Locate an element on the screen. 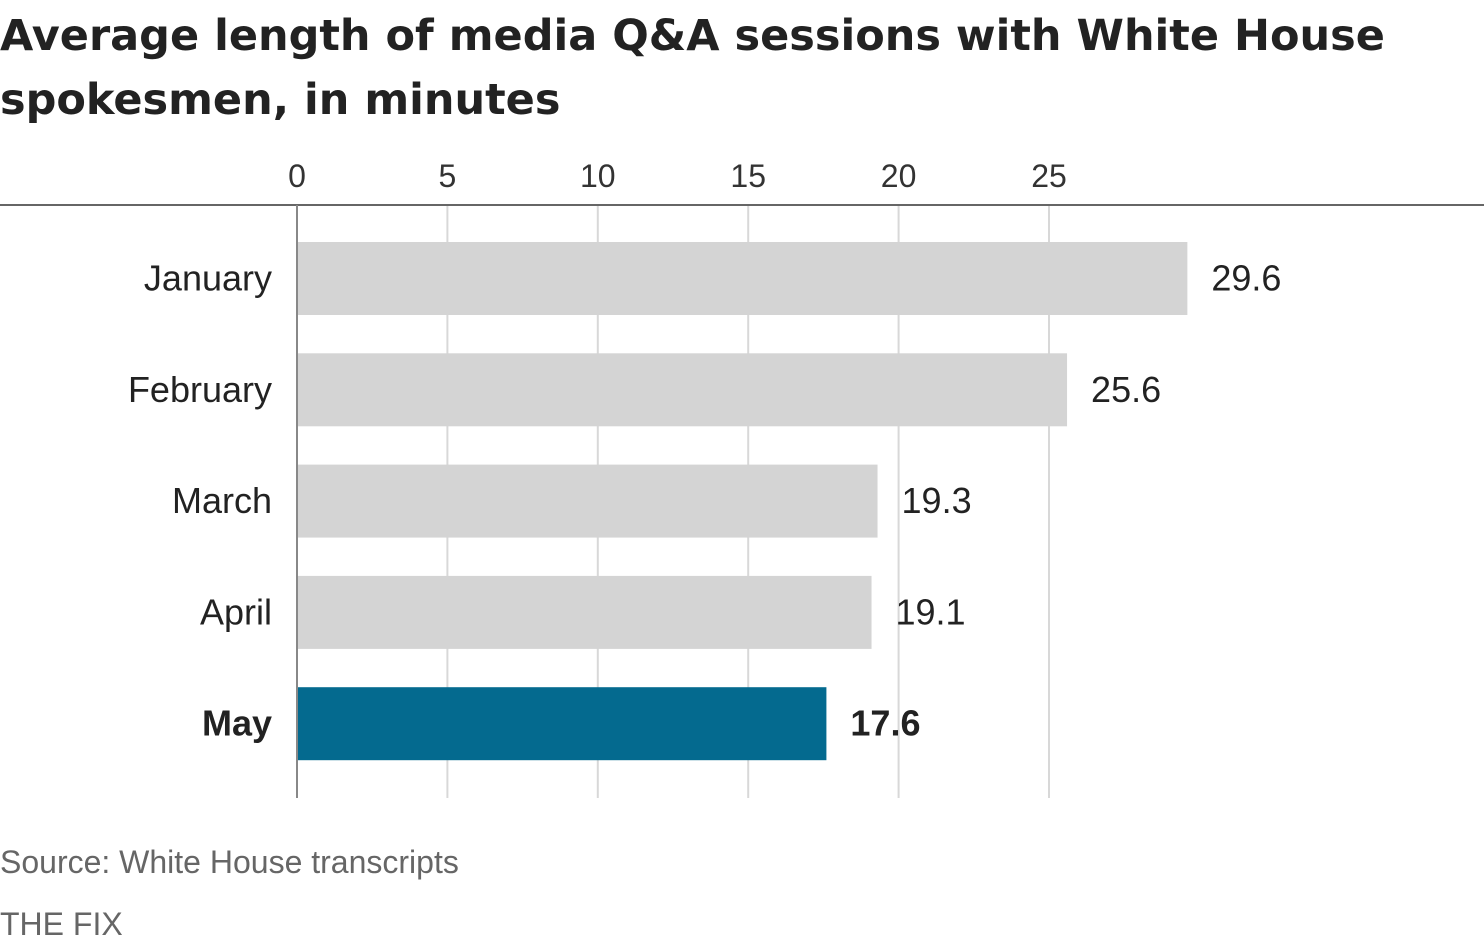 The width and height of the screenshot is (1484, 950). category-label: February is located at coordinates (200, 389).